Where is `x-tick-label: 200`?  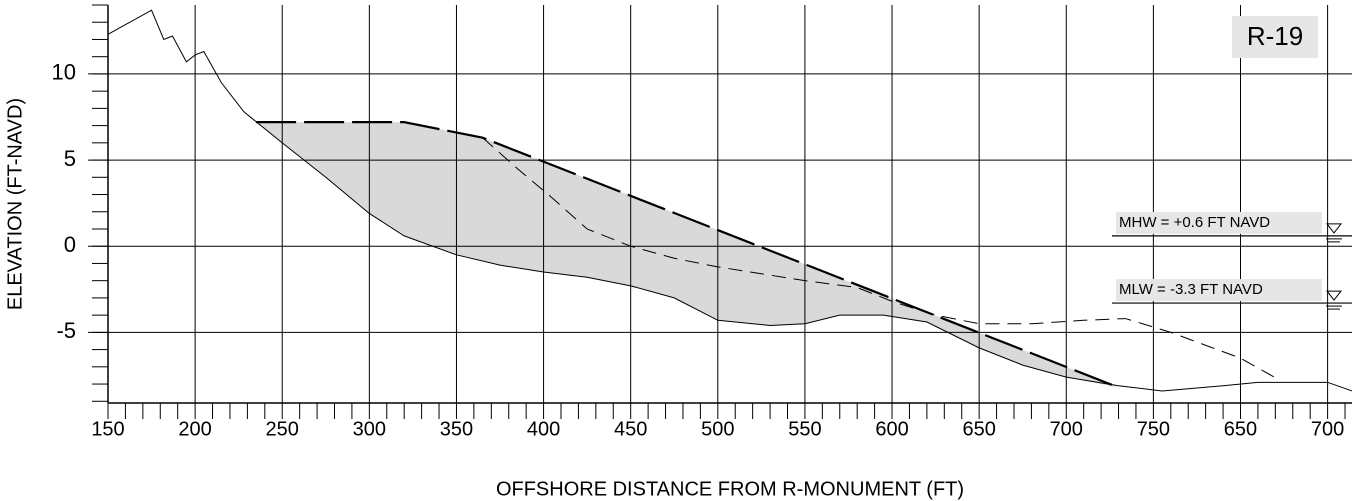
x-tick-label: 200 is located at coordinates (194, 429).